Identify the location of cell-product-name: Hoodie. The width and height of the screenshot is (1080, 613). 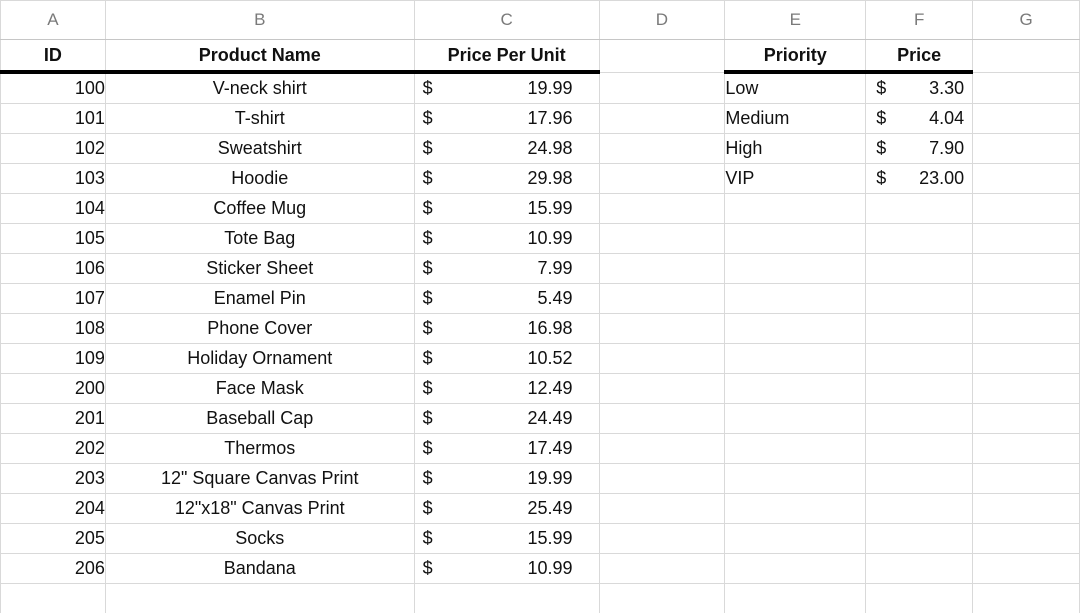
(259, 178).